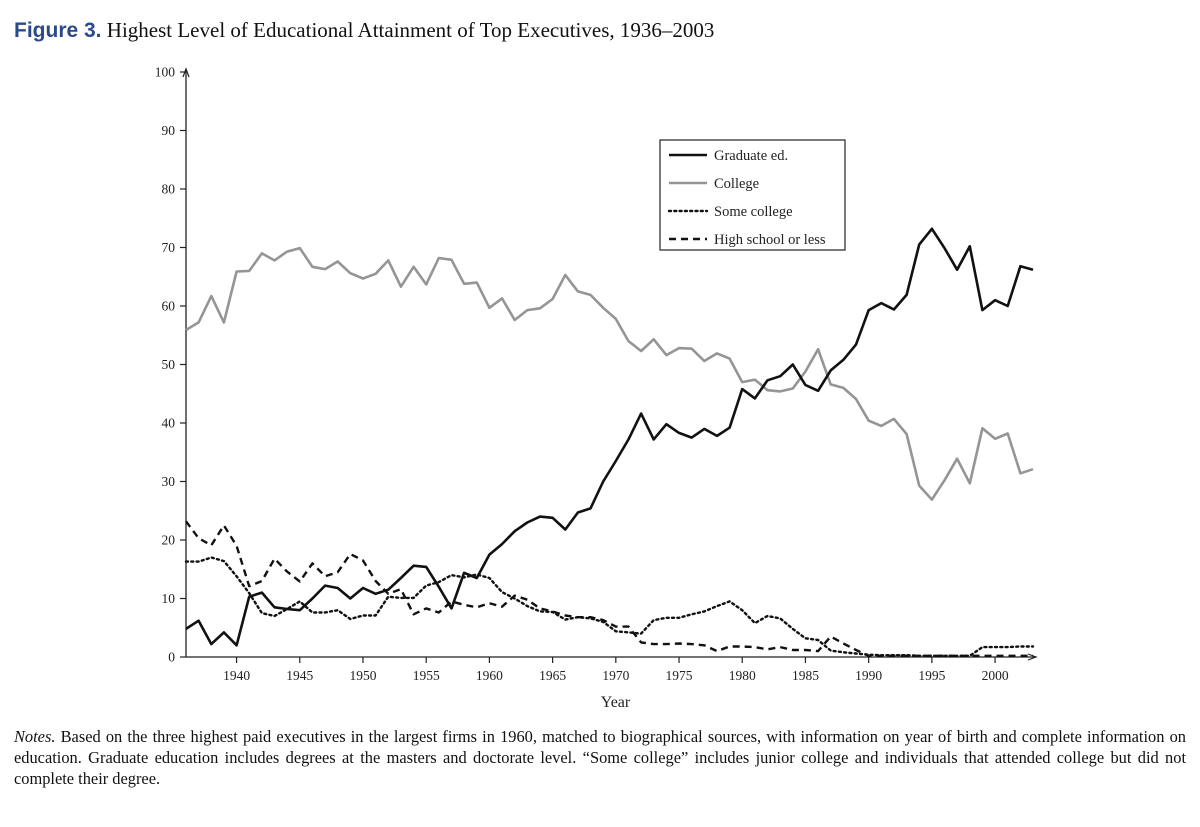 The image size is (1200, 827). Describe the element at coordinates (489, 675) in the screenshot. I see `x-tick-label: 1960` at that location.